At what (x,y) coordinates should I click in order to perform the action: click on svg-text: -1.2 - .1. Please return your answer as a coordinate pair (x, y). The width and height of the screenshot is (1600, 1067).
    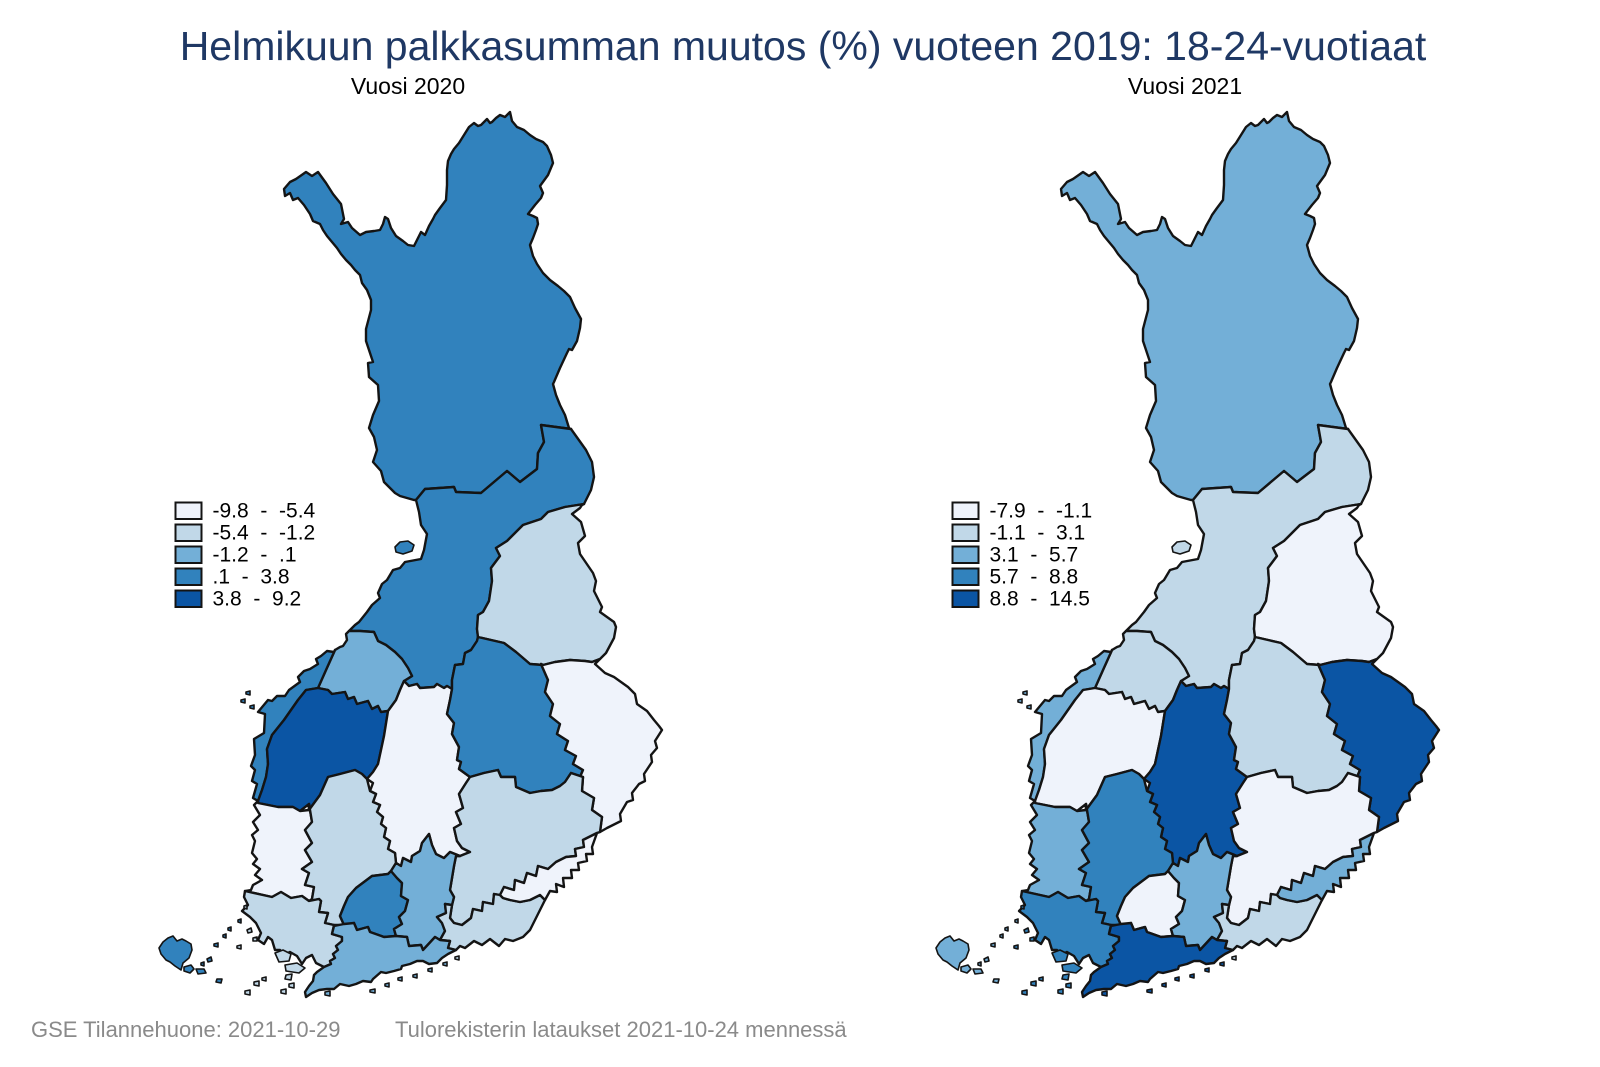
    Looking at the image, I should click on (255, 555).